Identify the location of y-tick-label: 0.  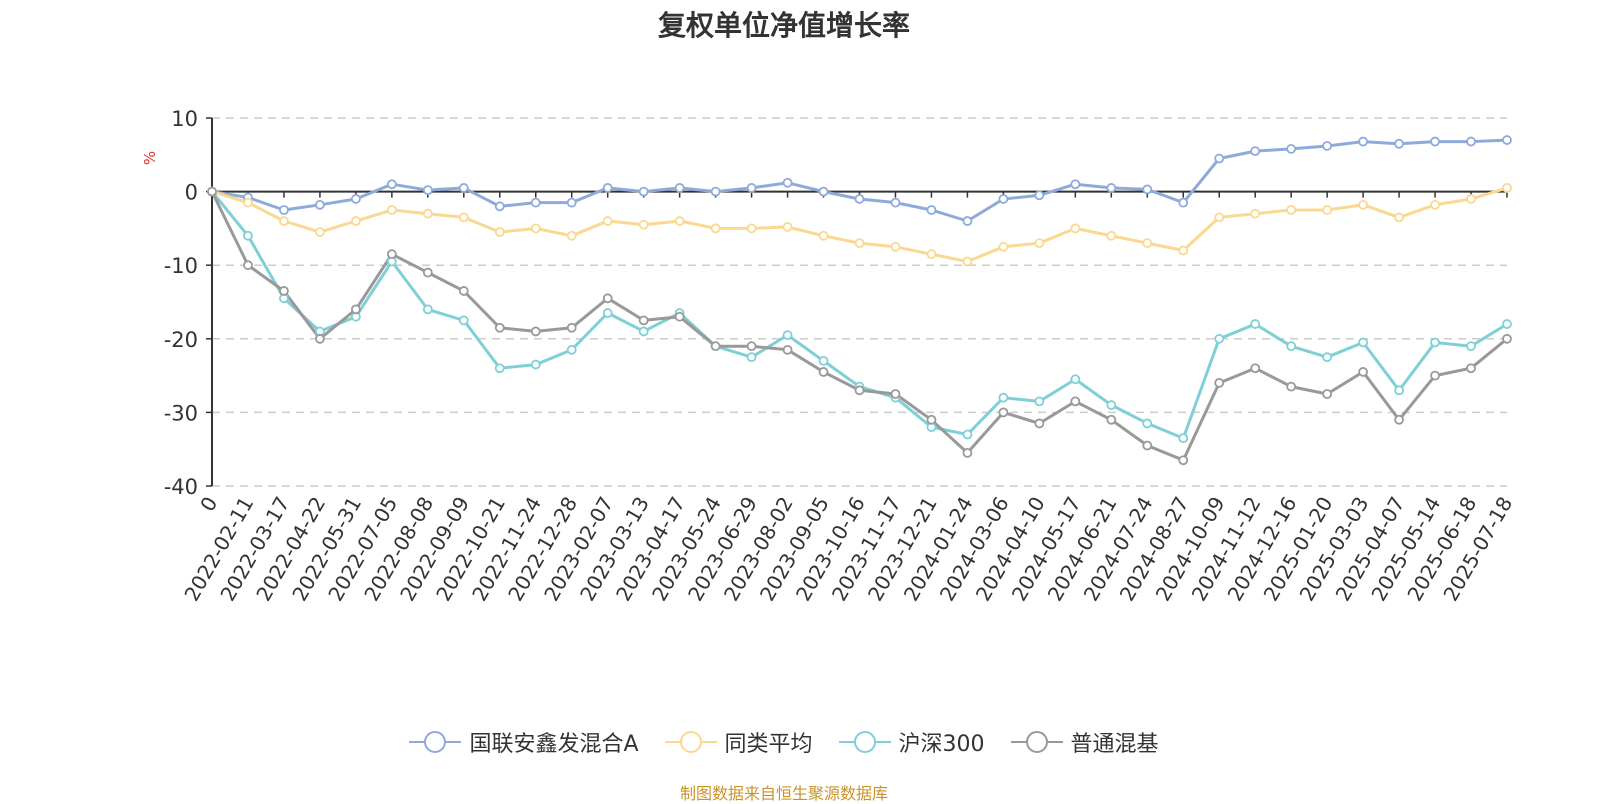
(191, 193).